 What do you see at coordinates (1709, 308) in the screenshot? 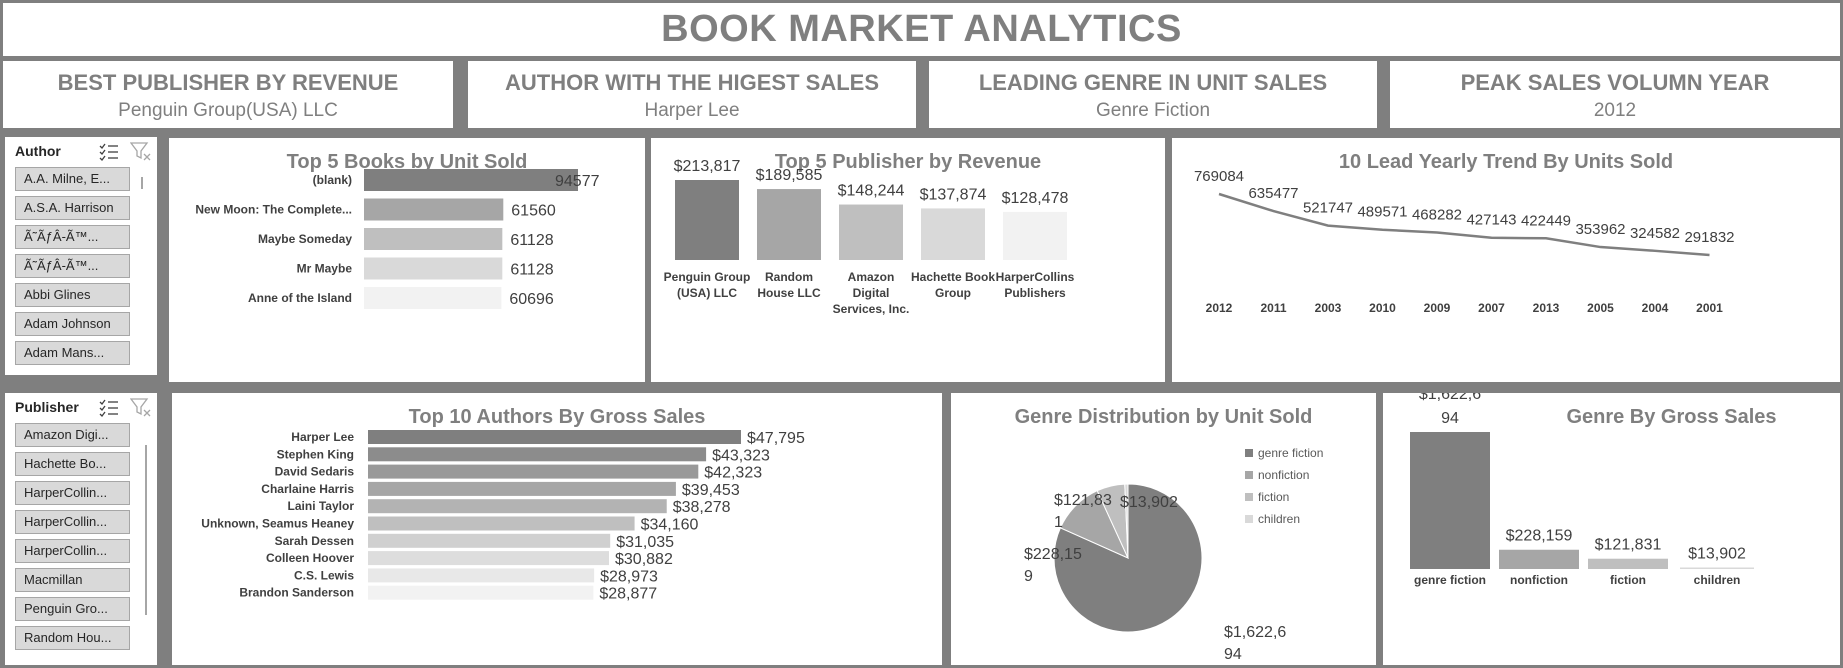
I see `tick-label: 2001` at bounding box center [1709, 308].